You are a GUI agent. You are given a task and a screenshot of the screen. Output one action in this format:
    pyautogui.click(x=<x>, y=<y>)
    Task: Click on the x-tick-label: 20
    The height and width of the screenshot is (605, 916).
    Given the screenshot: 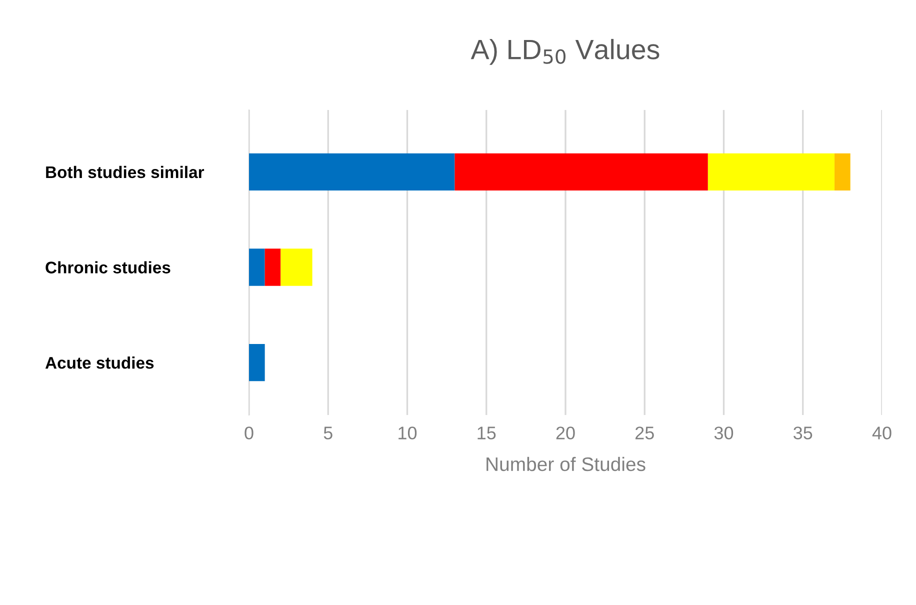 What is the action you would take?
    pyautogui.click(x=565, y=433)
    